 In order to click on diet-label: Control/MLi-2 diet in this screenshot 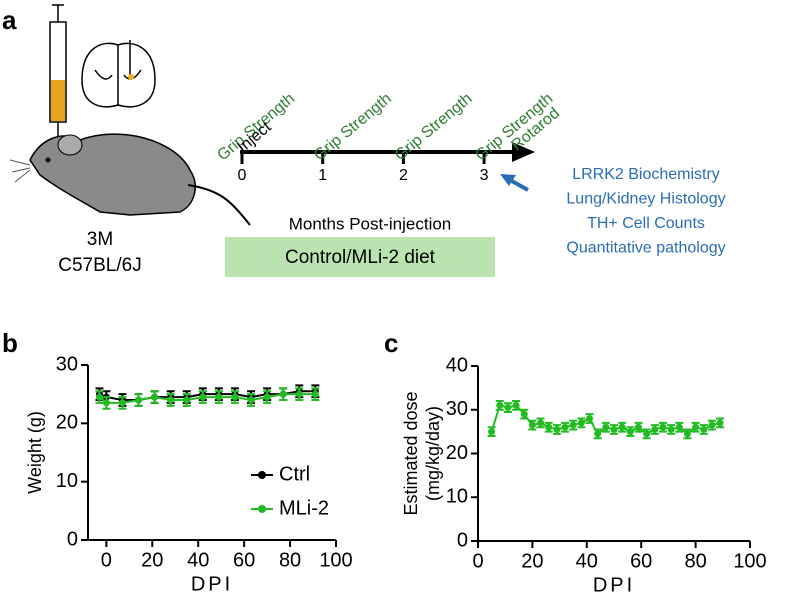, I will do `click(360, 257)`.